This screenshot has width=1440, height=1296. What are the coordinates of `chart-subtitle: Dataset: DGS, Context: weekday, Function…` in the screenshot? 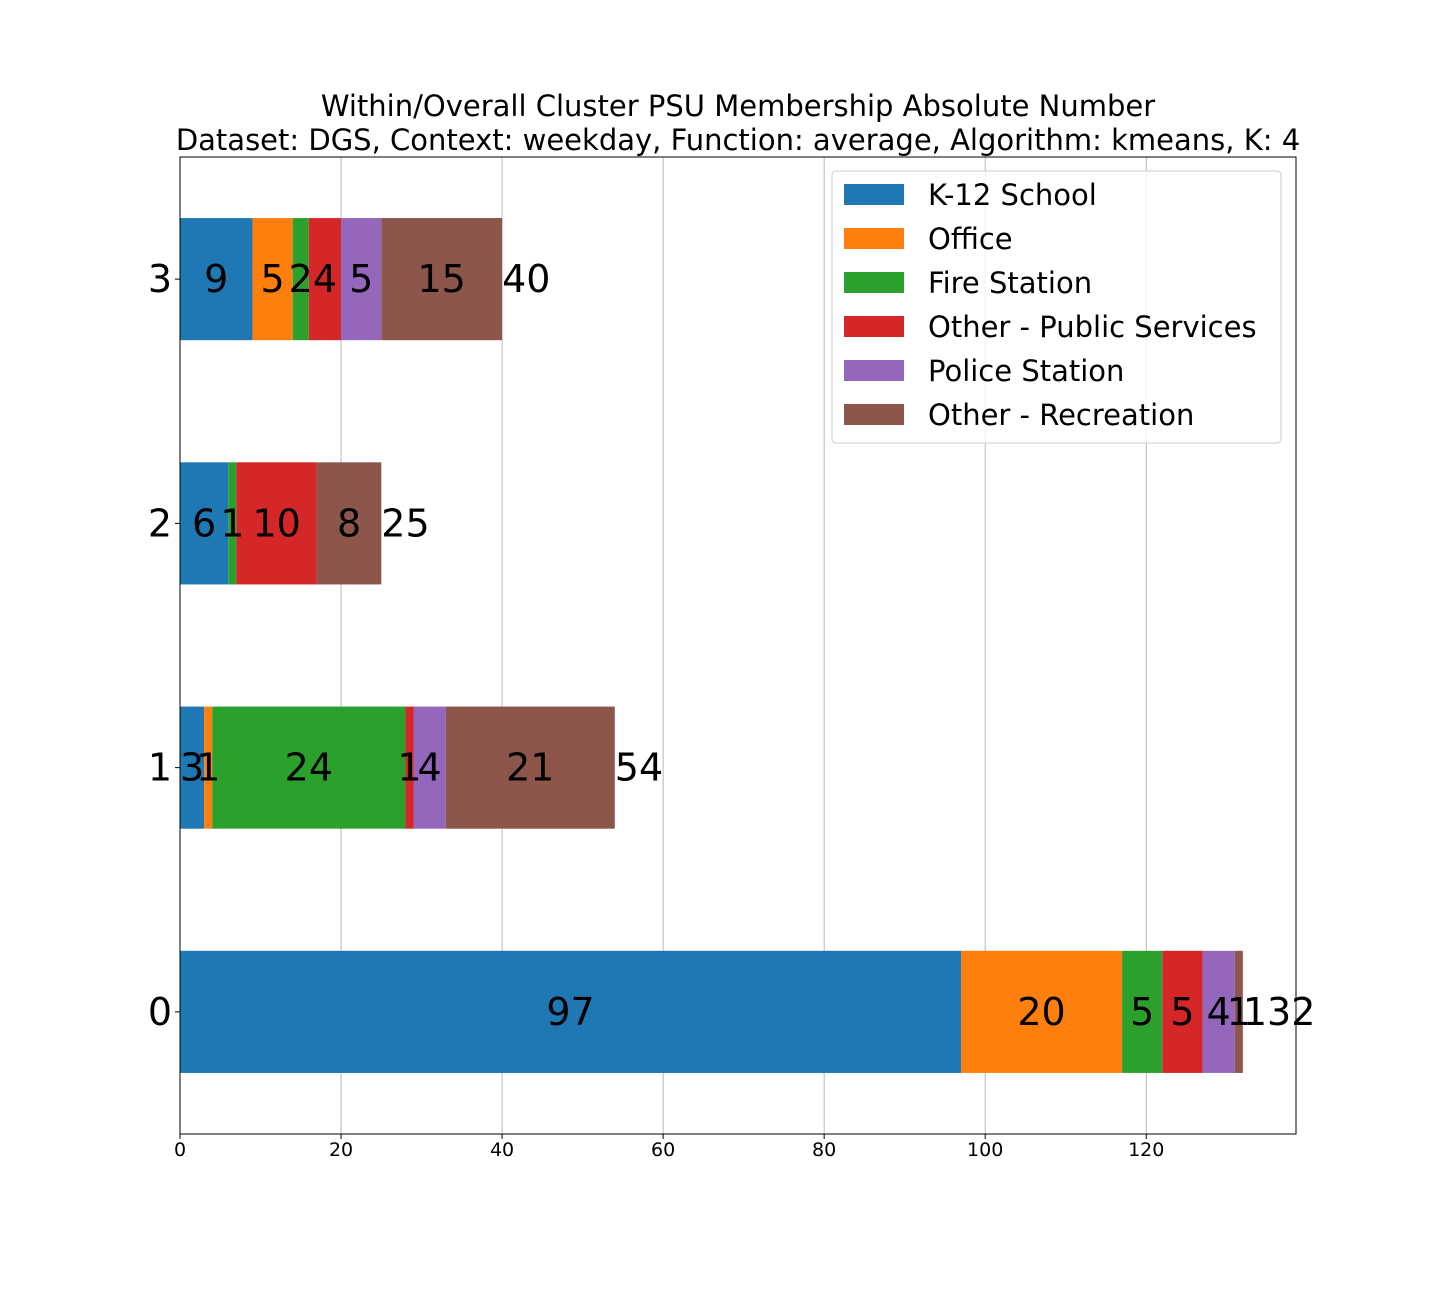 It's located at (738, 140).